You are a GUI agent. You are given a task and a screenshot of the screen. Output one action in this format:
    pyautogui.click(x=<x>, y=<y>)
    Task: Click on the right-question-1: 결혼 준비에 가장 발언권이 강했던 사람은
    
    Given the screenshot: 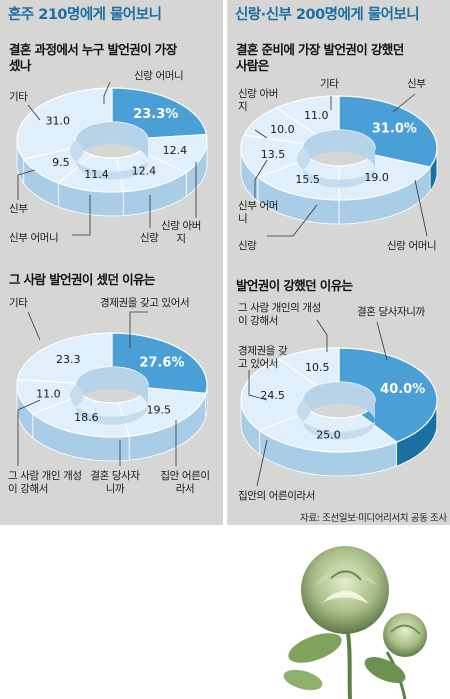 What is the action you would take?
    pyautogui.click(x=320, y=58)
    